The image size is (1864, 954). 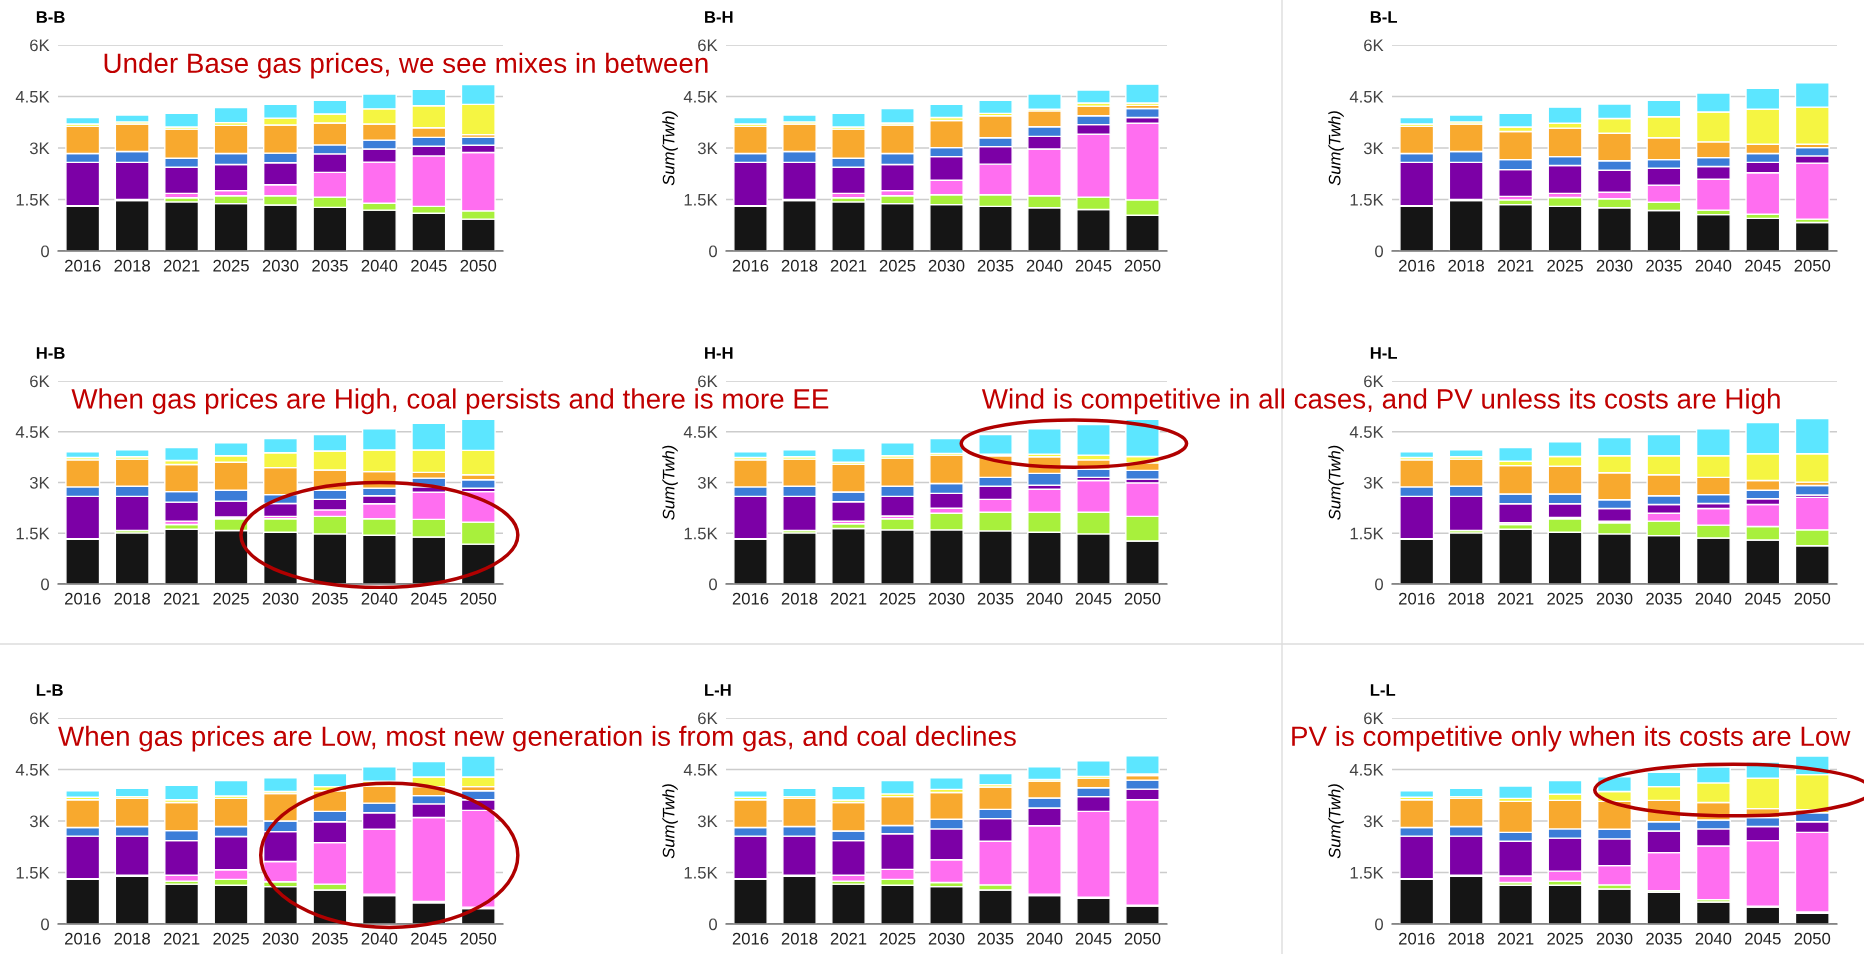 What do you see at coordinates (1380, 401) in the screenshot?
I see `annotation: Wind is competitive in all cases, and PV unless its costs are High` at bounding box center [1380, 401].